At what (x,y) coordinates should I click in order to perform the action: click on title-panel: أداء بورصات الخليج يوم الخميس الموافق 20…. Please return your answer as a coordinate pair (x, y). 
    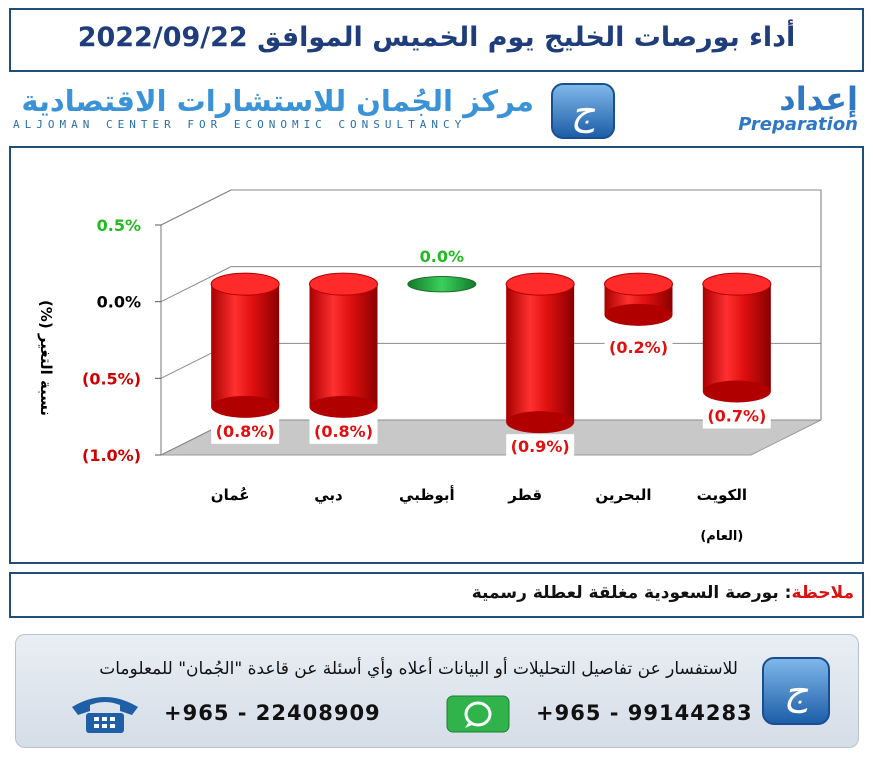
    Looking at the image, I should click on (436, 40).